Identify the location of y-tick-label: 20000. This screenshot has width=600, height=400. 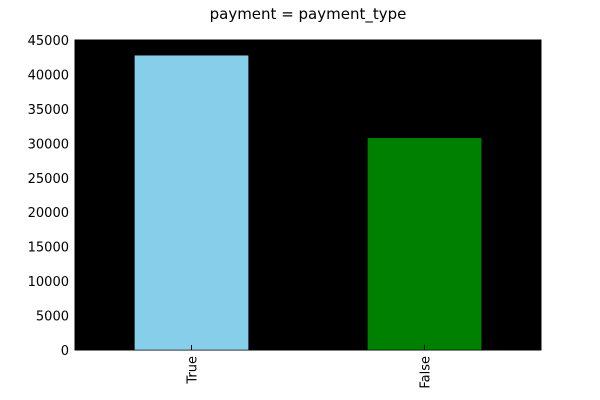
(48, 213).